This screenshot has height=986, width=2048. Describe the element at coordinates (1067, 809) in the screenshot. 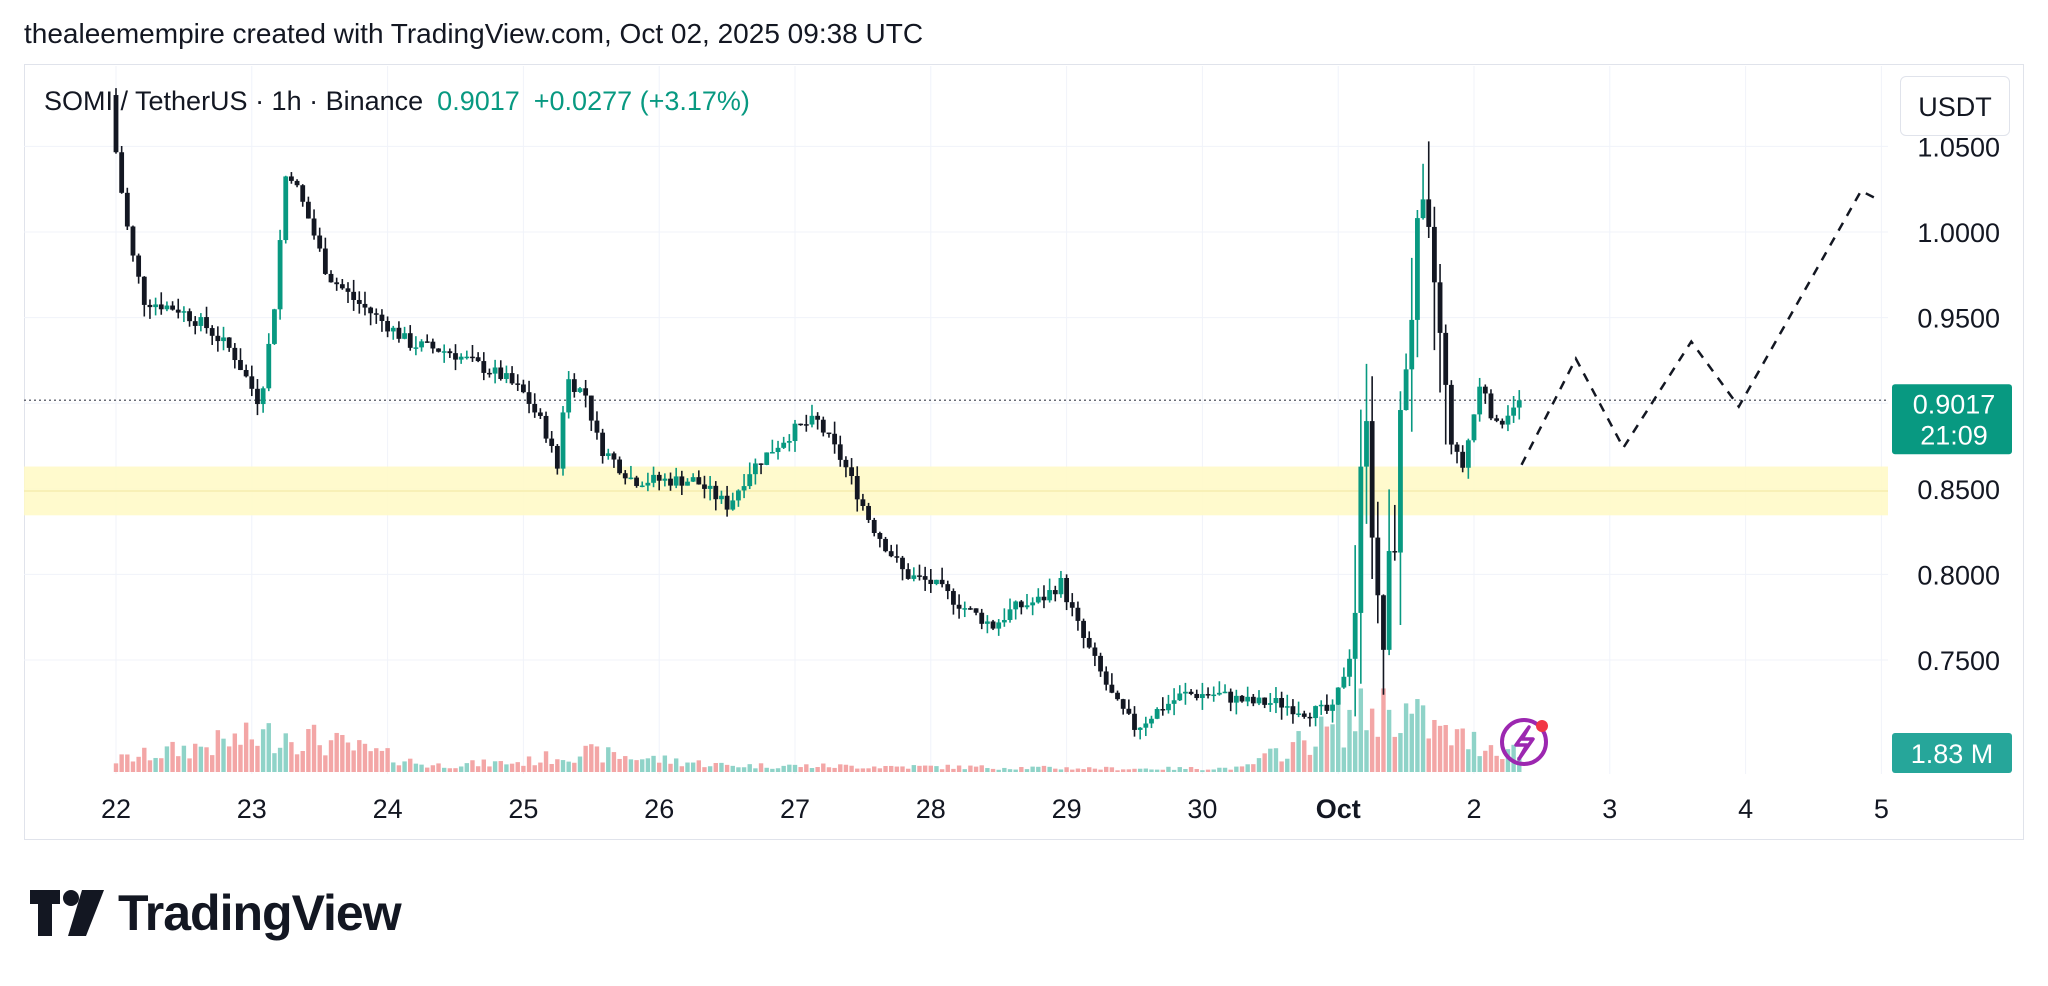

I see `time-tick-label: 29` at that location.